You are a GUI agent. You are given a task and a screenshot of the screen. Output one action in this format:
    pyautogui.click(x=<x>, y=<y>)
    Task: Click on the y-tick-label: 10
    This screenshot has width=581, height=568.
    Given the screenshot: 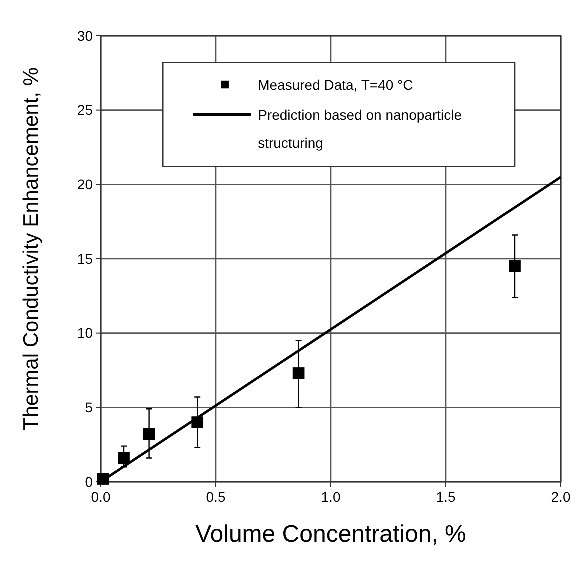 What is the action you would take?
    pyautogui.click(x=85, y=333)
    